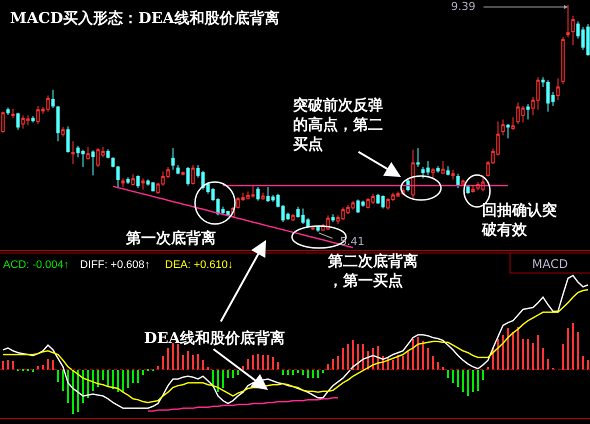 The image size is (590, 424). I want to click on annotation: 回抽确认突破有效, so click(519, 219).